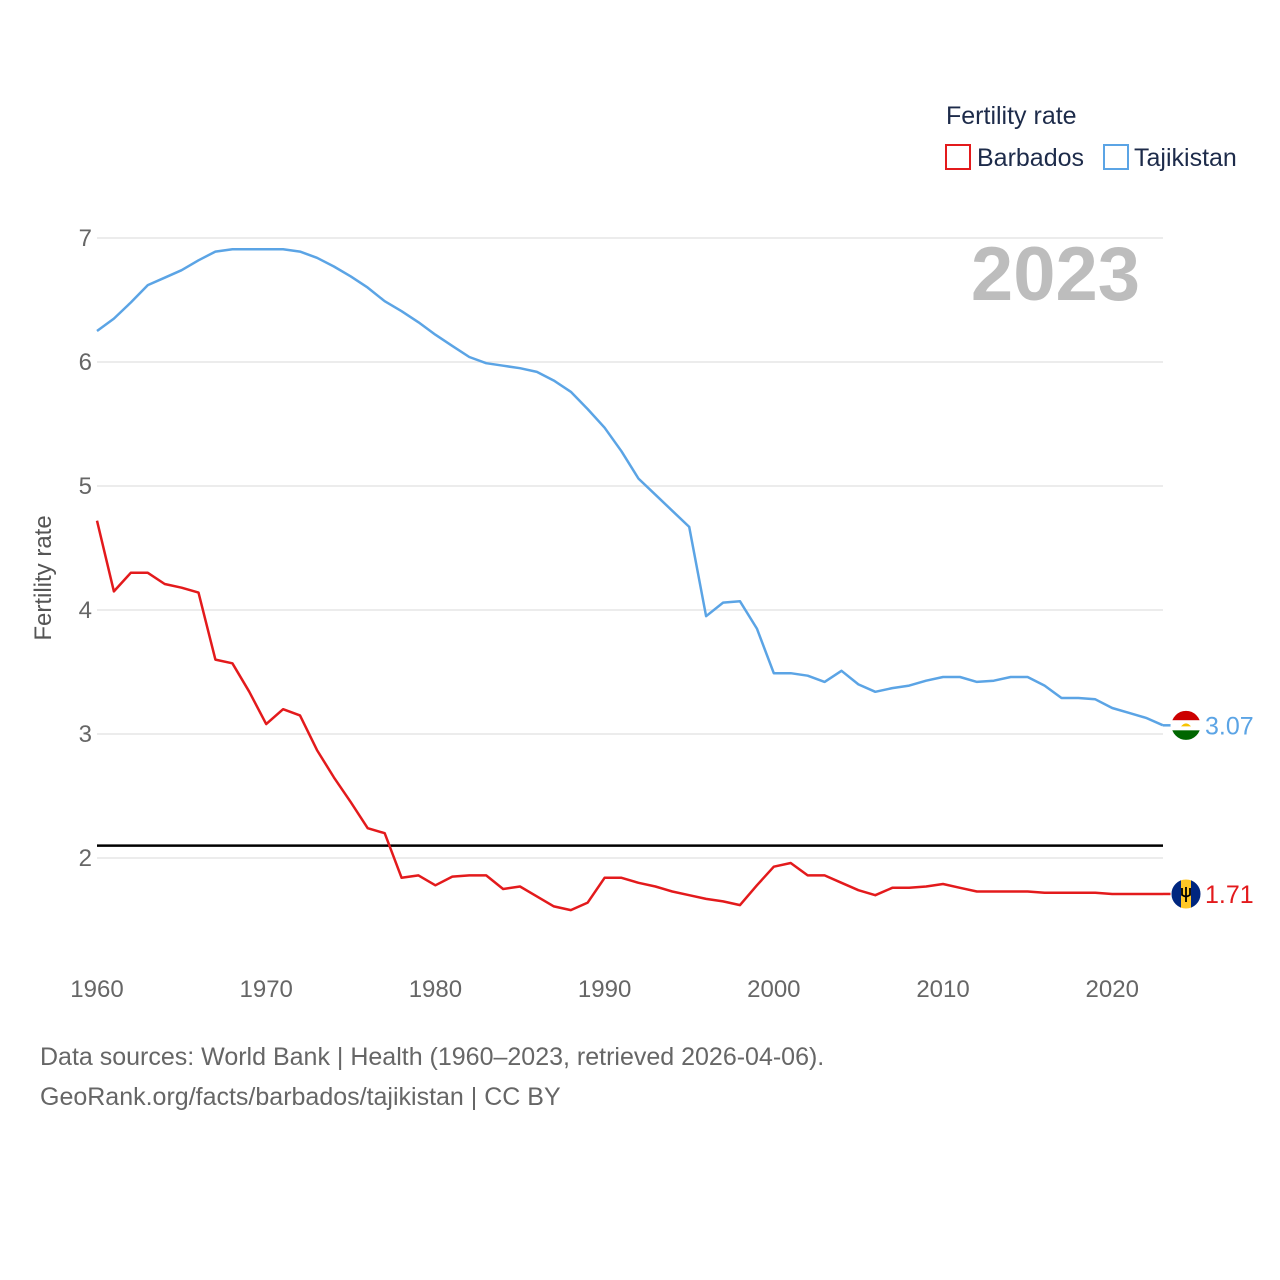  Describe the element at coordinates (958, 157) in the screenshot. I see `legend-swatch-barbados` at that location.